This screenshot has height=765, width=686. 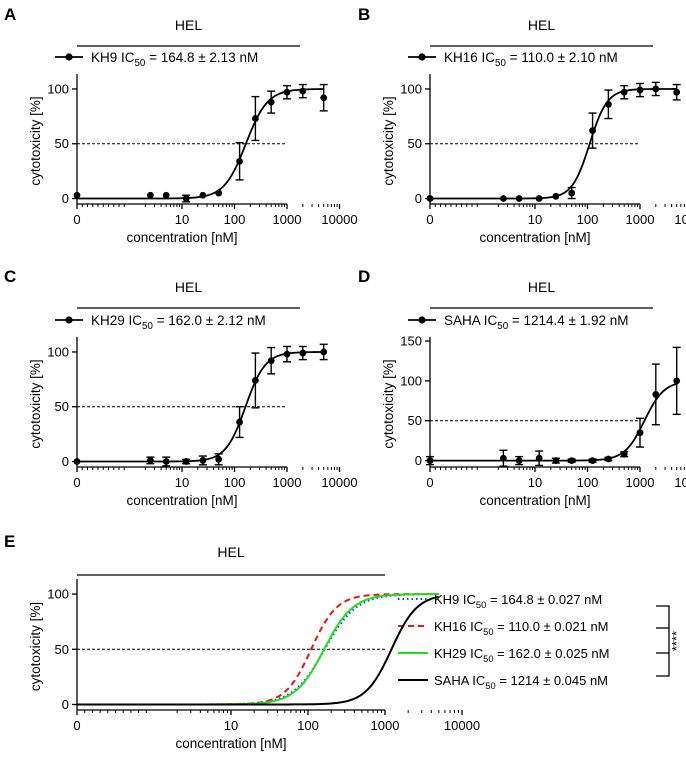 I want to click on ic50-value: = 1214 ± 0.045 nM, so click(x=552, y=680).